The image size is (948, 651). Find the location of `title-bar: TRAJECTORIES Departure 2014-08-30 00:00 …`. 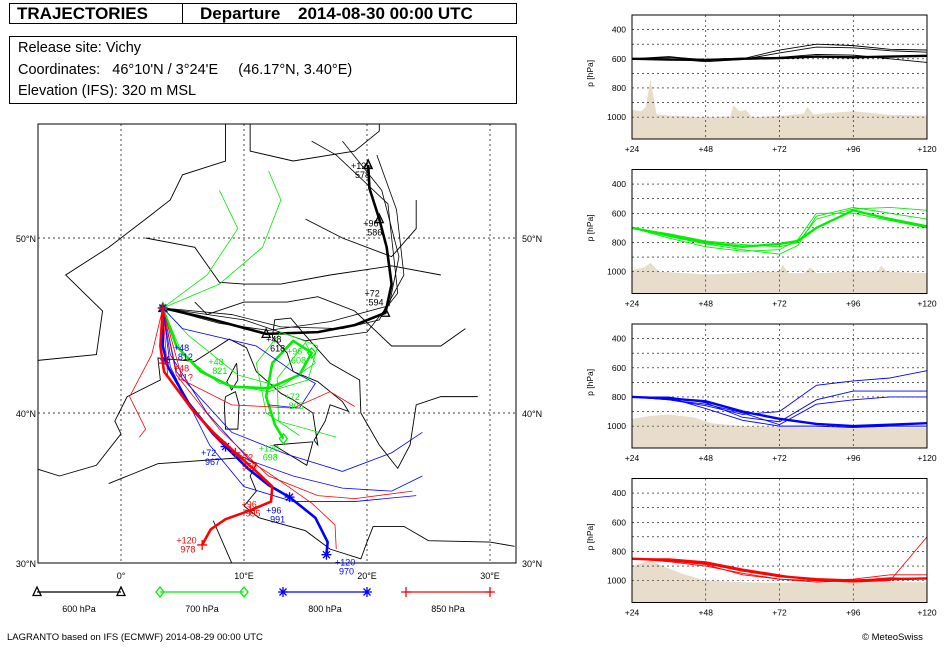

title-bar: TRAJECTORIES Departure 2014-08-30 00:00 … is located at coordinates (263, 13).